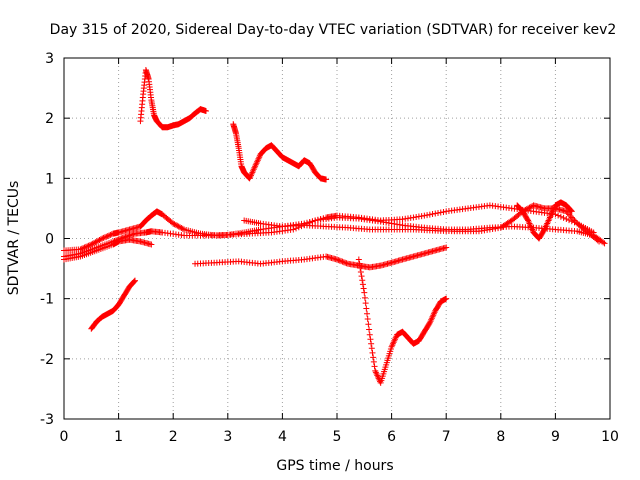 The width and height of the screenshot is (640, 480). What do you see at coordinates (337, 437) in the screenshot?
I see `x-tick-label: 5` at bounding box center [337, 437].